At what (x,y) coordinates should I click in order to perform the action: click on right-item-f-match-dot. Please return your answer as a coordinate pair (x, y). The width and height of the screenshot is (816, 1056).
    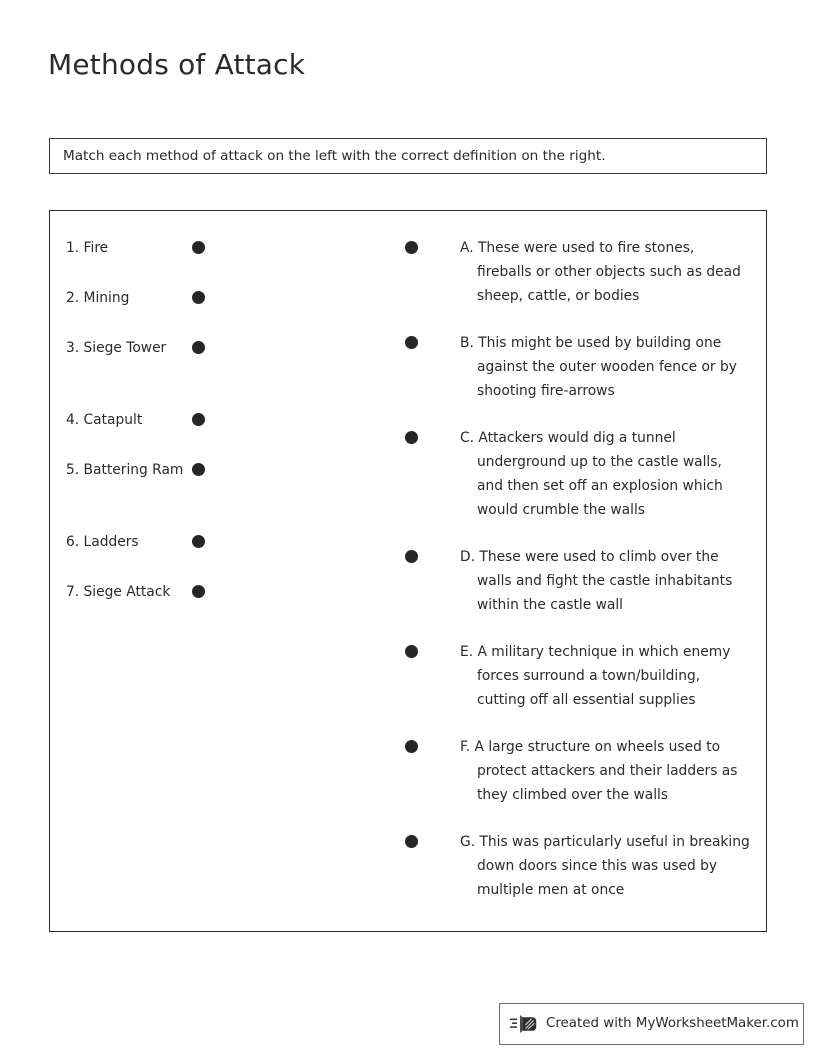
    Looking at the image, I should click on (411, 746).